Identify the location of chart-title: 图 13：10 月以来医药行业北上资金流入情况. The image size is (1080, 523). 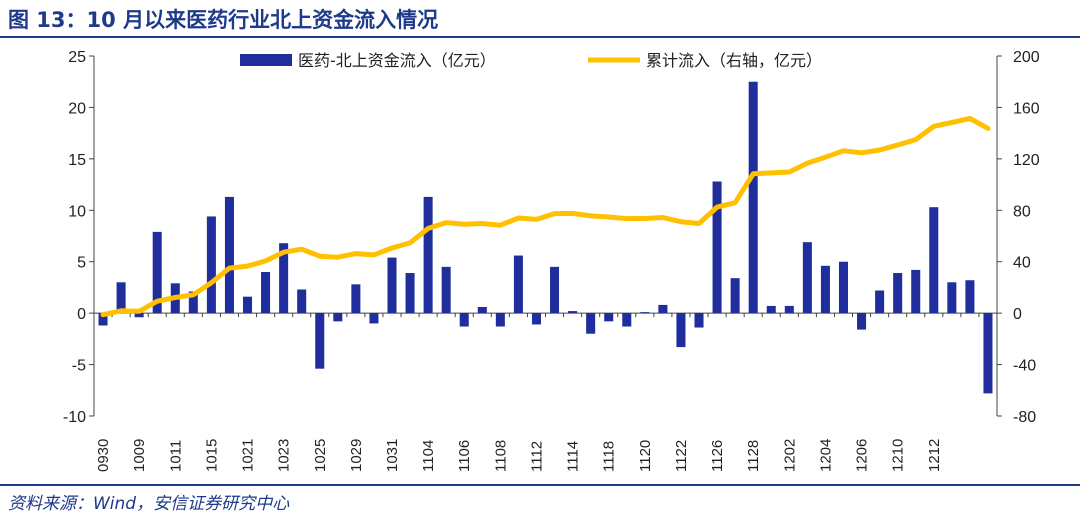
(223, 20).